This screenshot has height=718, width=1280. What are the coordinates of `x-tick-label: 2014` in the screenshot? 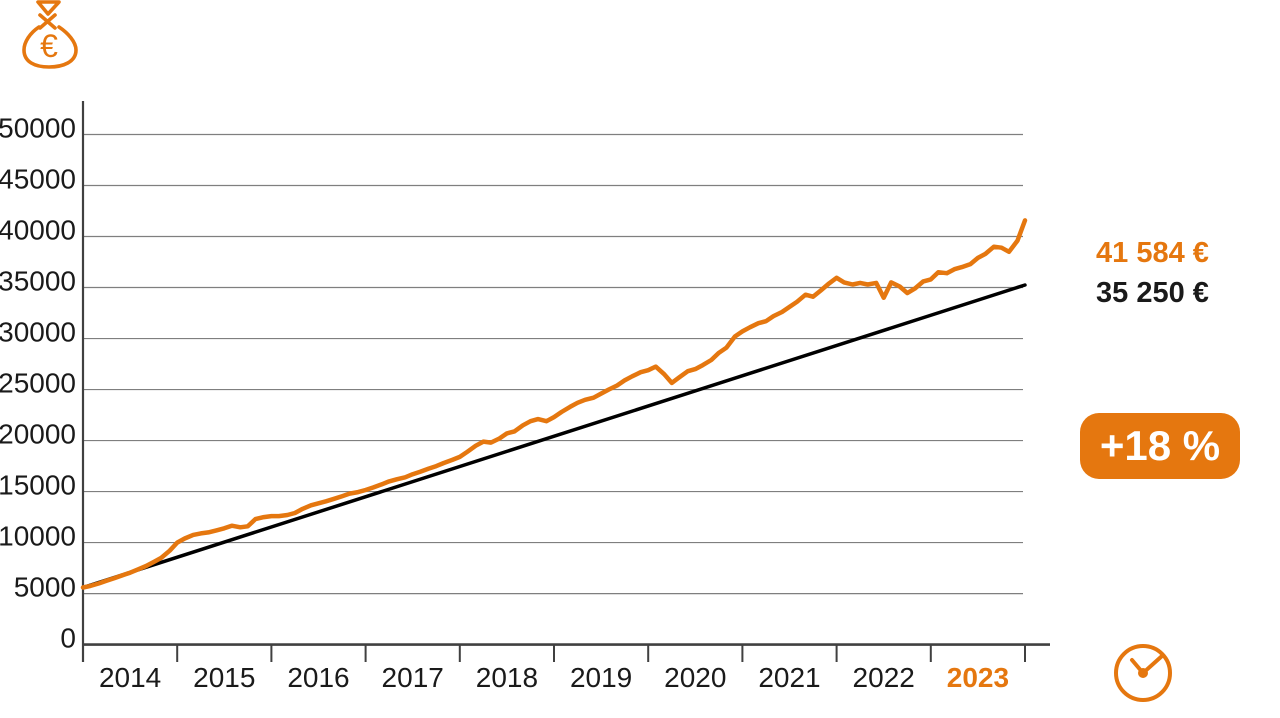 It's located at (130, 677).